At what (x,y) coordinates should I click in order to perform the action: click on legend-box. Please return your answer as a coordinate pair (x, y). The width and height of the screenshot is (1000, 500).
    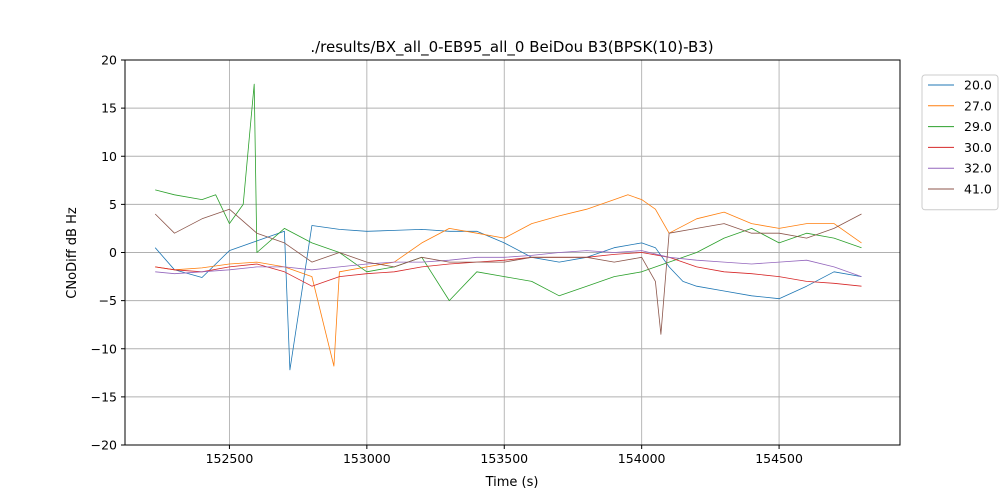
    Looking at the image, I should click on (960, 142).